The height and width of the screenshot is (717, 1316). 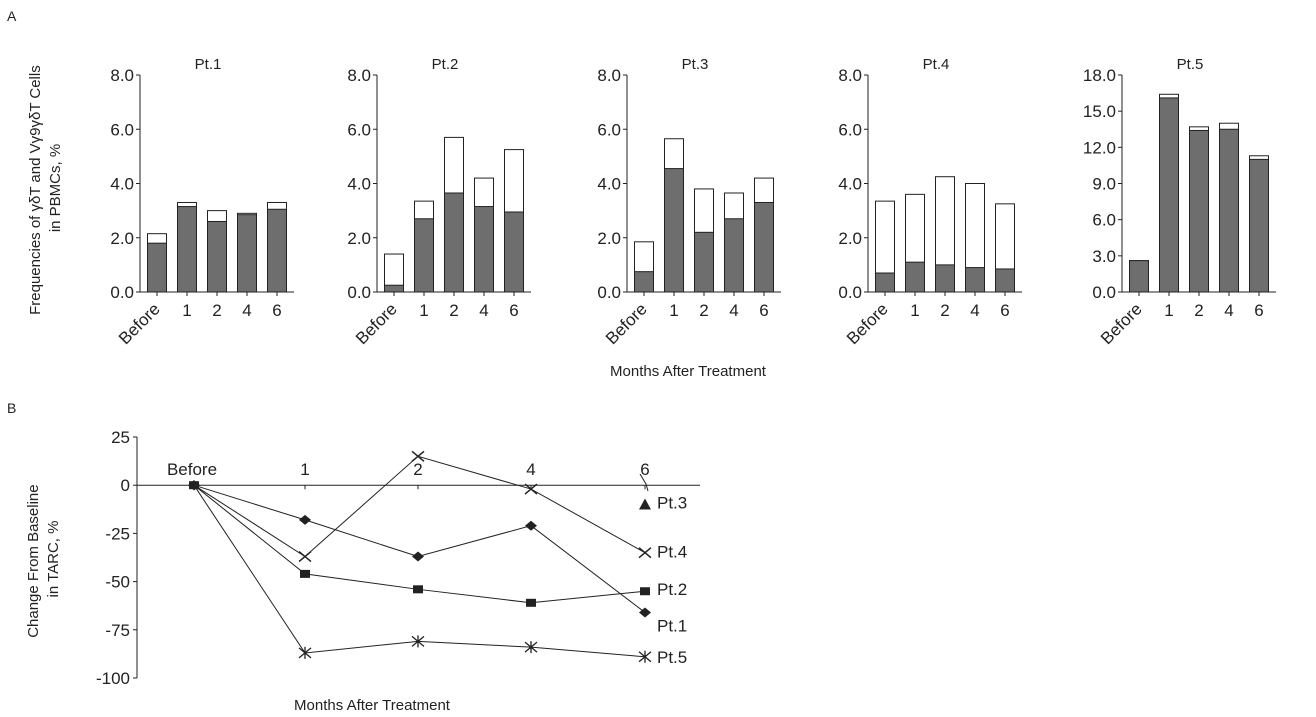 What do you see at coordinates (445, 64) in the screenshot?
I see `bar-panel-title: Pt.2` at bounding box center [445, 64].